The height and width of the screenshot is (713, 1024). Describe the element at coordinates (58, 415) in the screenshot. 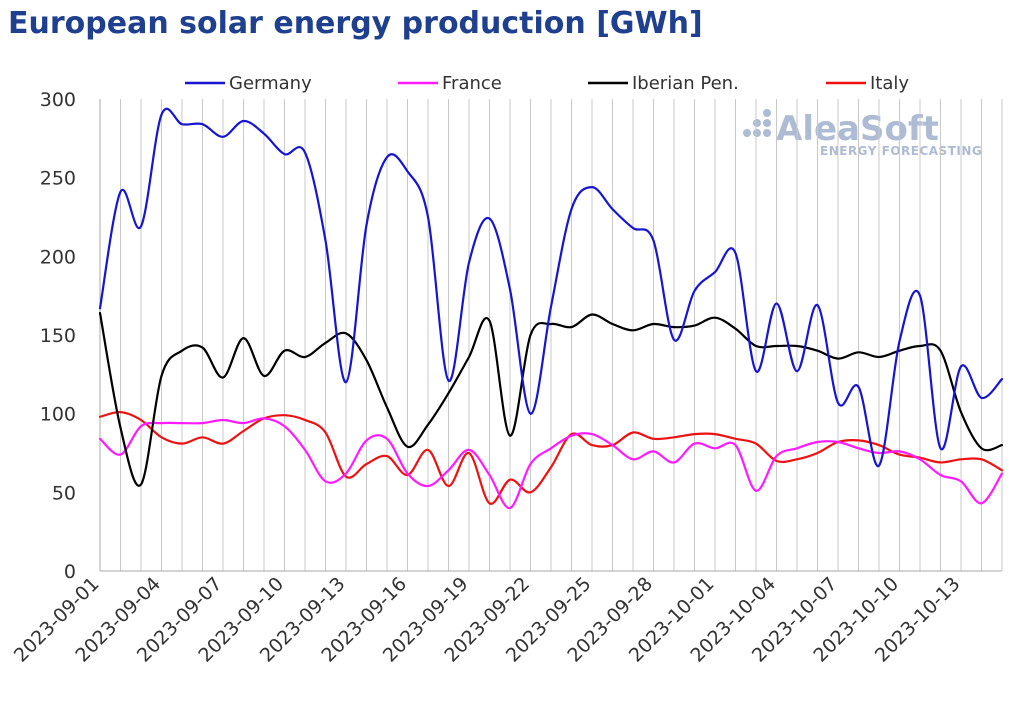

I see `y-tick-label: 100` at that location.